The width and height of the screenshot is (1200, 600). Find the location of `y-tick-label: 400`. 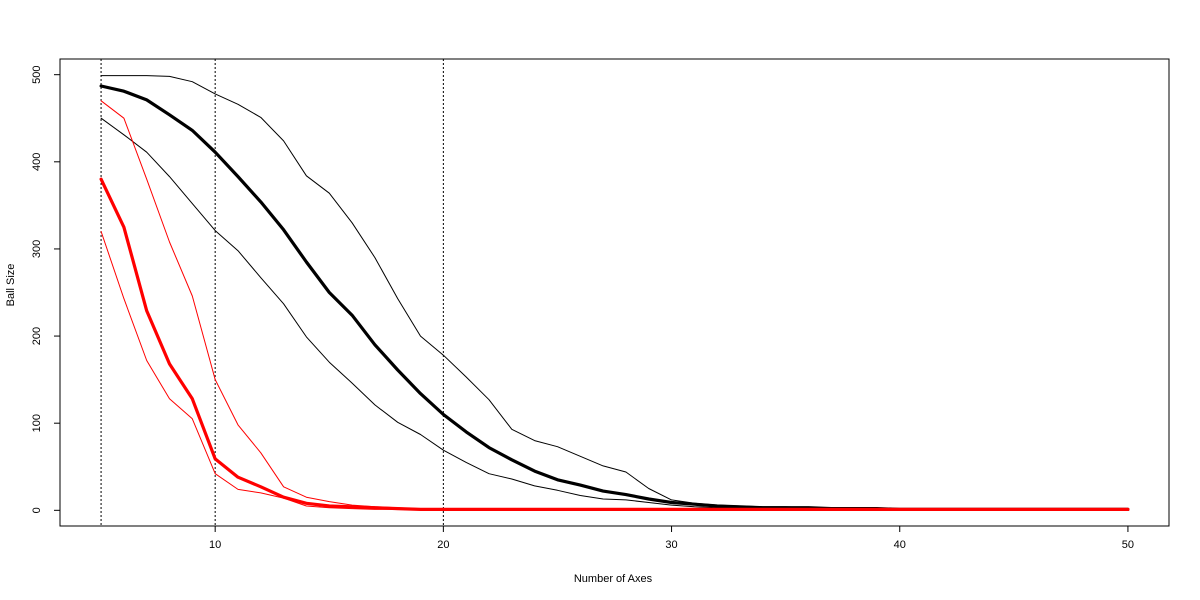

y-tick-label: 400 is located at coordinates (37, 162).